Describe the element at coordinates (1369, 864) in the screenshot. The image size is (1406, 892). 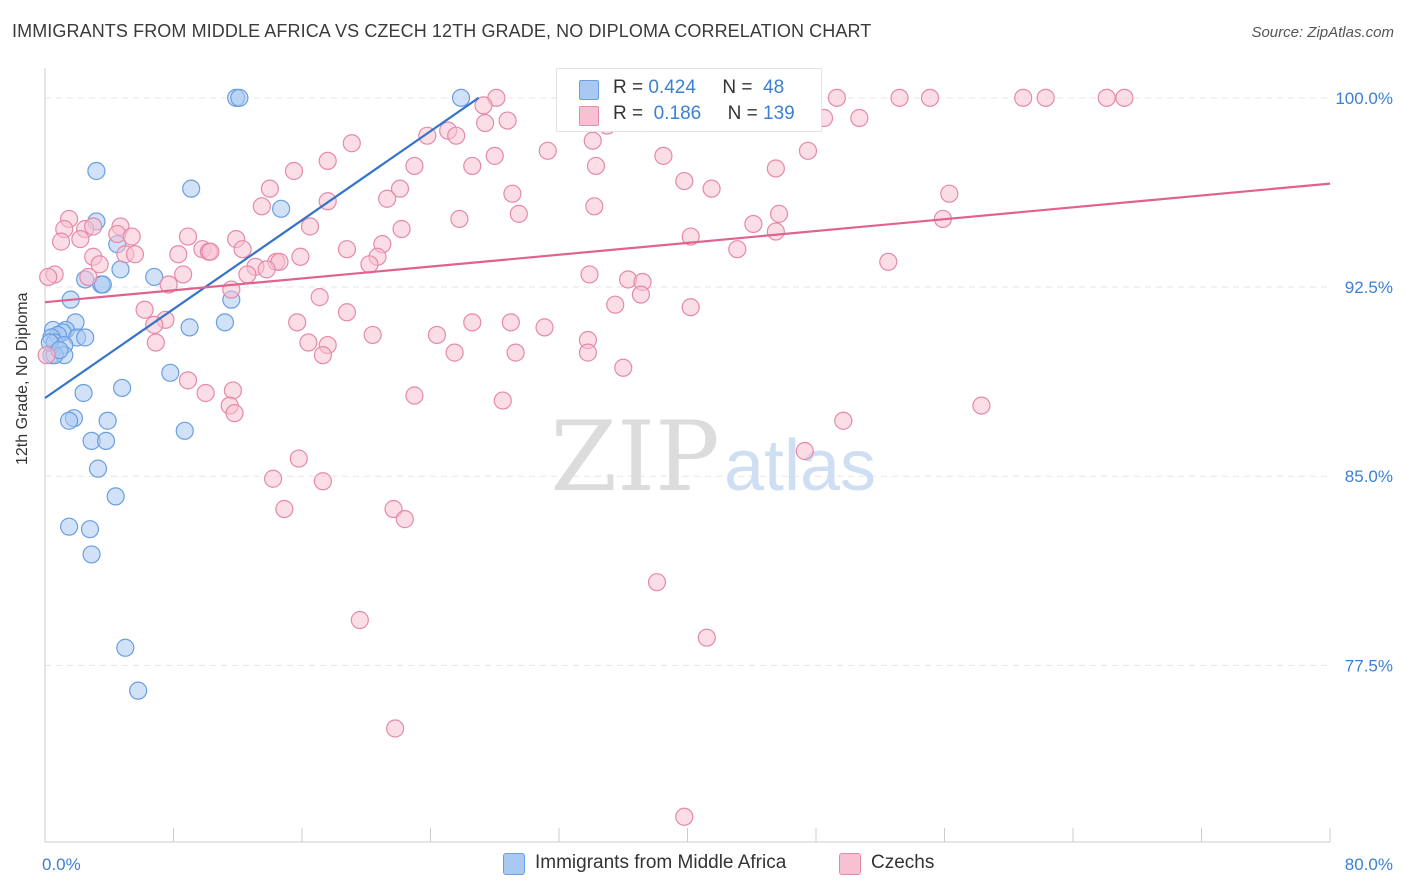
I see `x-tick-label: 80.0%` at that location.